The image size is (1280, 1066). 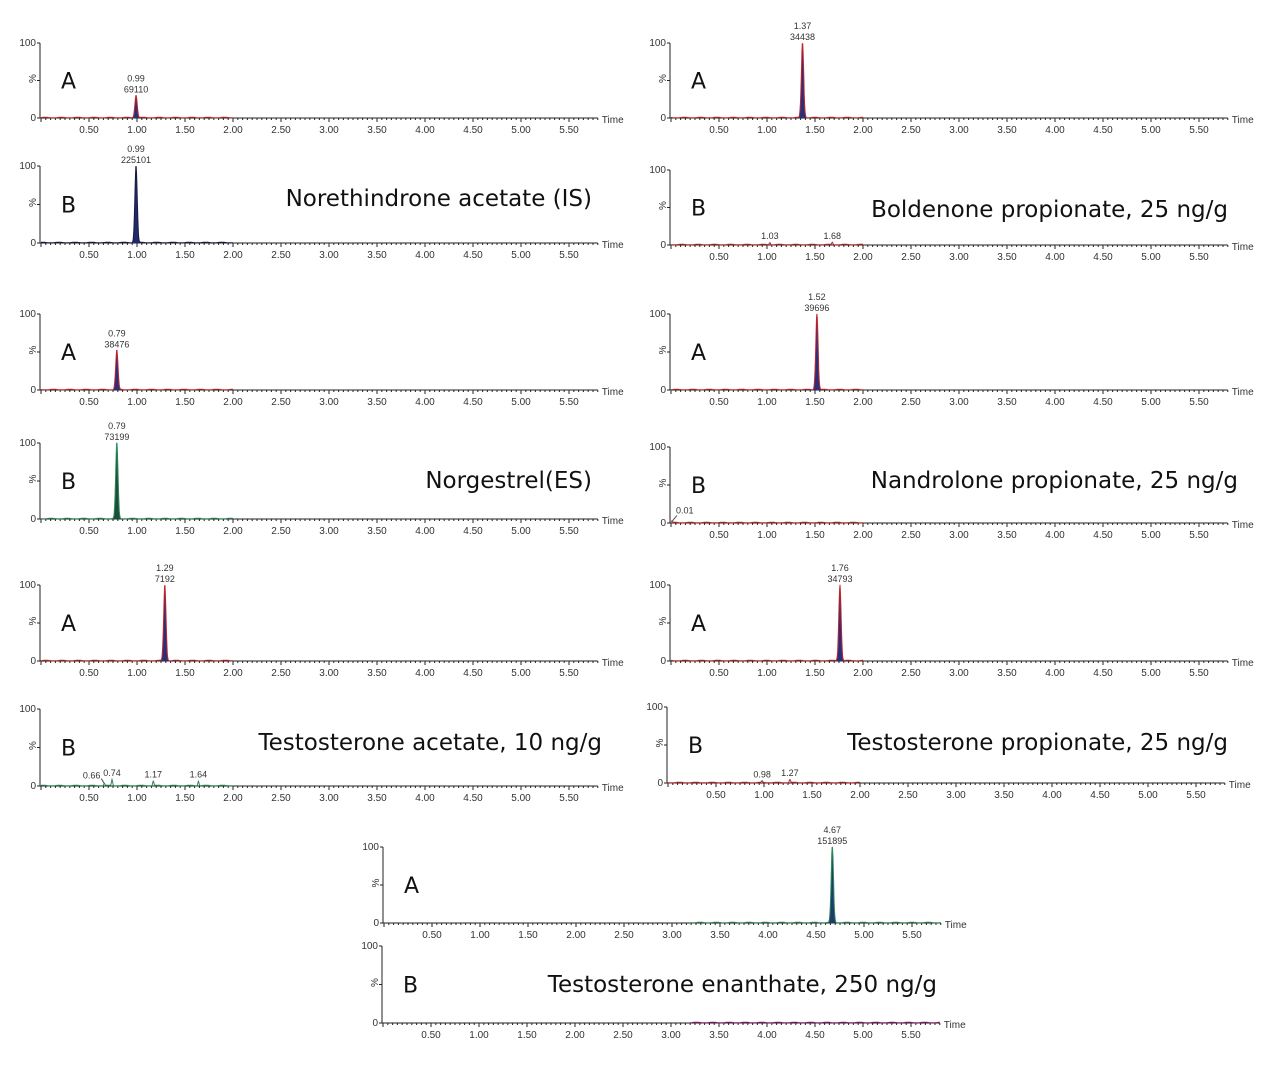 What do you see at coordinates (1049, 210) in the screenshot?
I see `compound-title: Boldenone propionate, 25 ng/g` at bounding box center [1049, 210].